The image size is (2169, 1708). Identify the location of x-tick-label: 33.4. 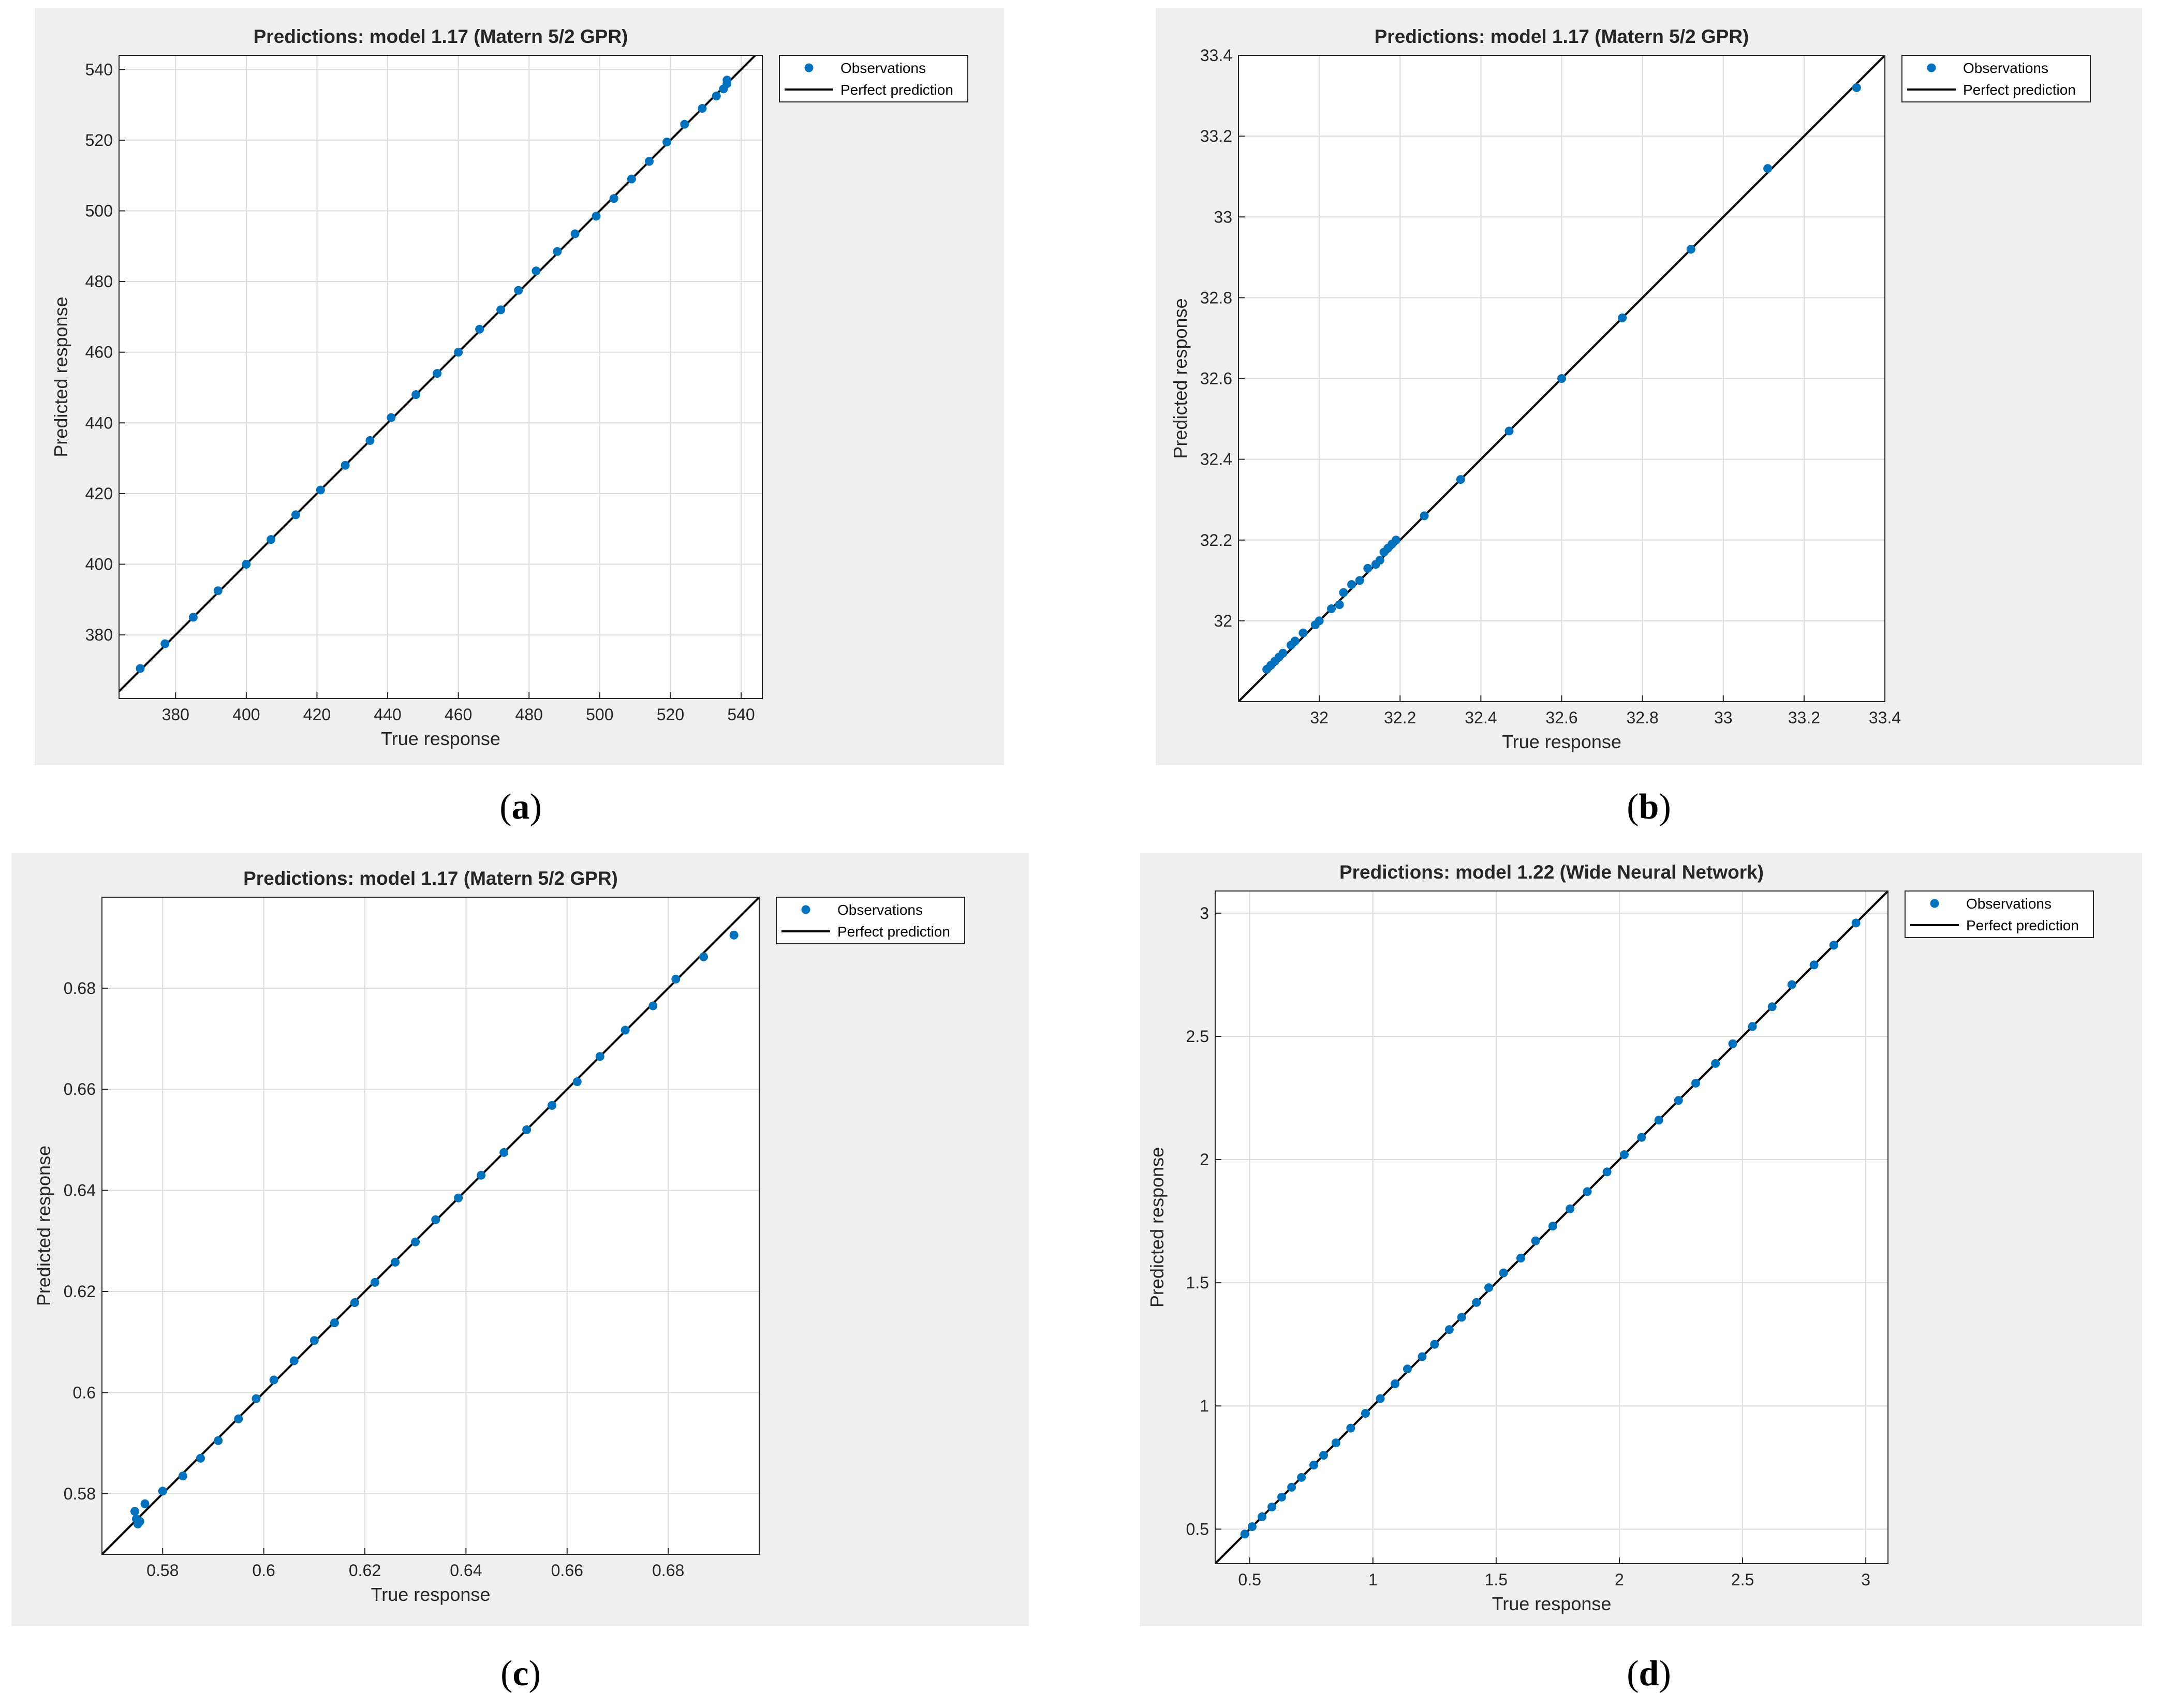
(1885, 717).